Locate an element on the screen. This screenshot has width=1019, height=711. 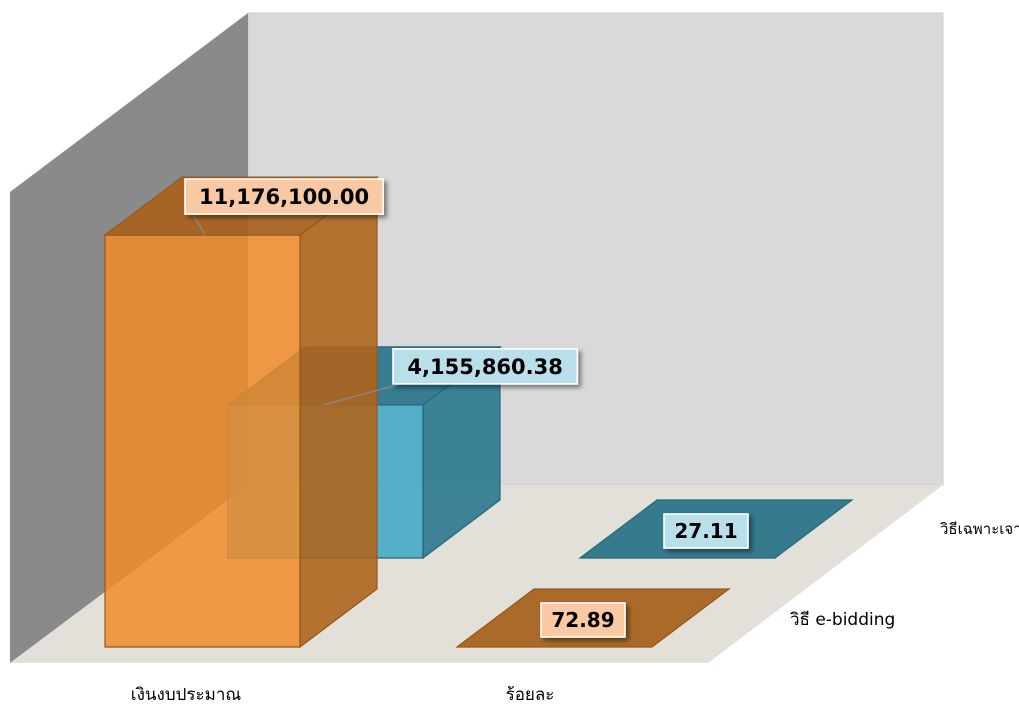
data-label-1-1: 27.11 is located at coordinates (705, 531).